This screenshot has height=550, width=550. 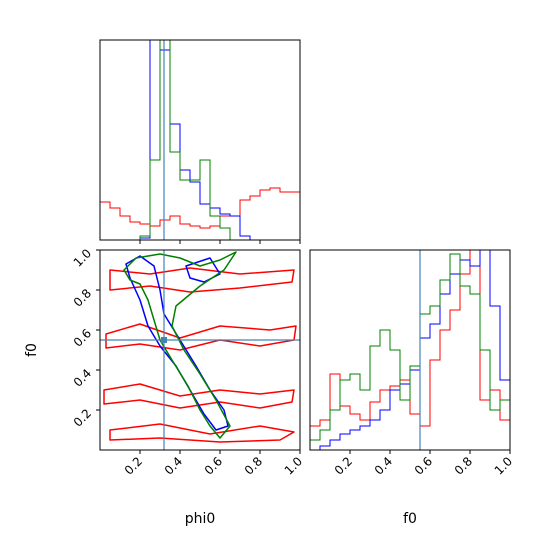 What do you see at coordinates (383, 465) in the screenshot?
I see `f0-hist-xtick-label-1: 0.4` at bounding box center [383, 465].